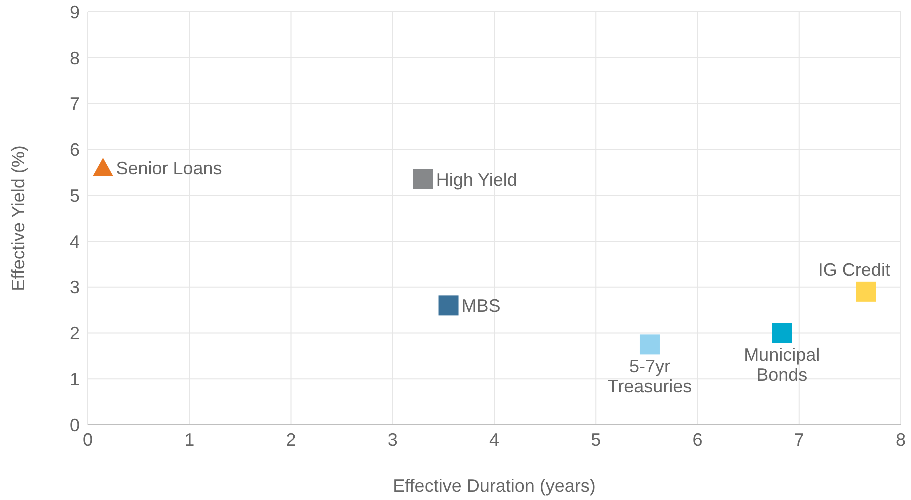  I want to click on x-tick-label: 4, so click(494, 440).